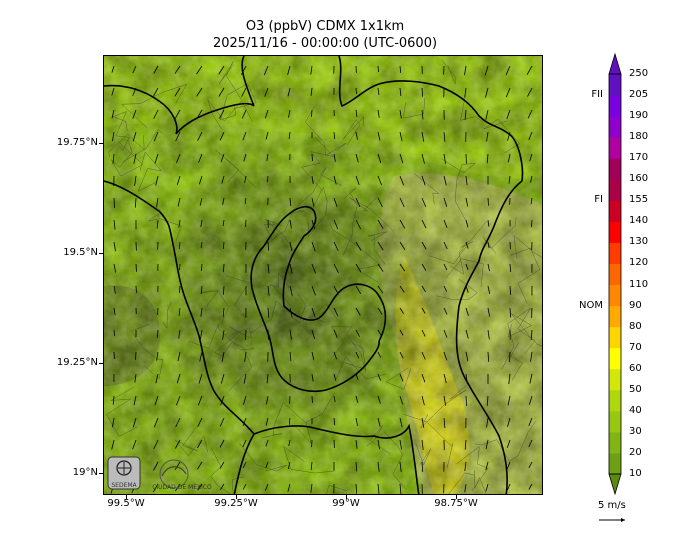  What do you see at coordinates (635, 452) in the screenshot?
I see `colorbar-level-label: 20` at bounding box center [635, 452].